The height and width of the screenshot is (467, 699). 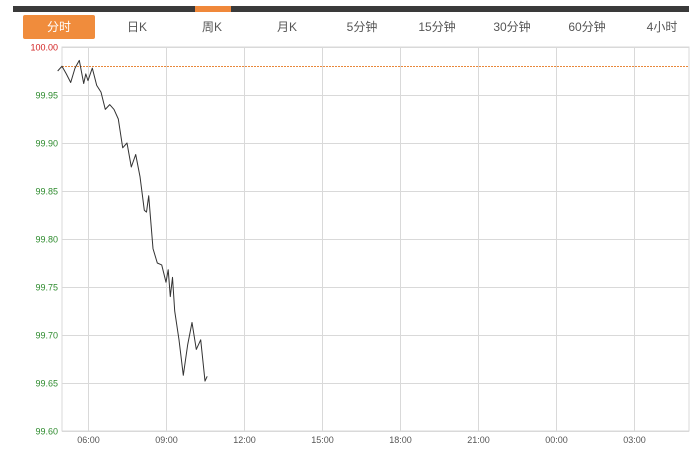 What do you see at coordinates (136, 27) in the screenshot?
I see `tab-1: 日K` at bounding box center [136, 27].